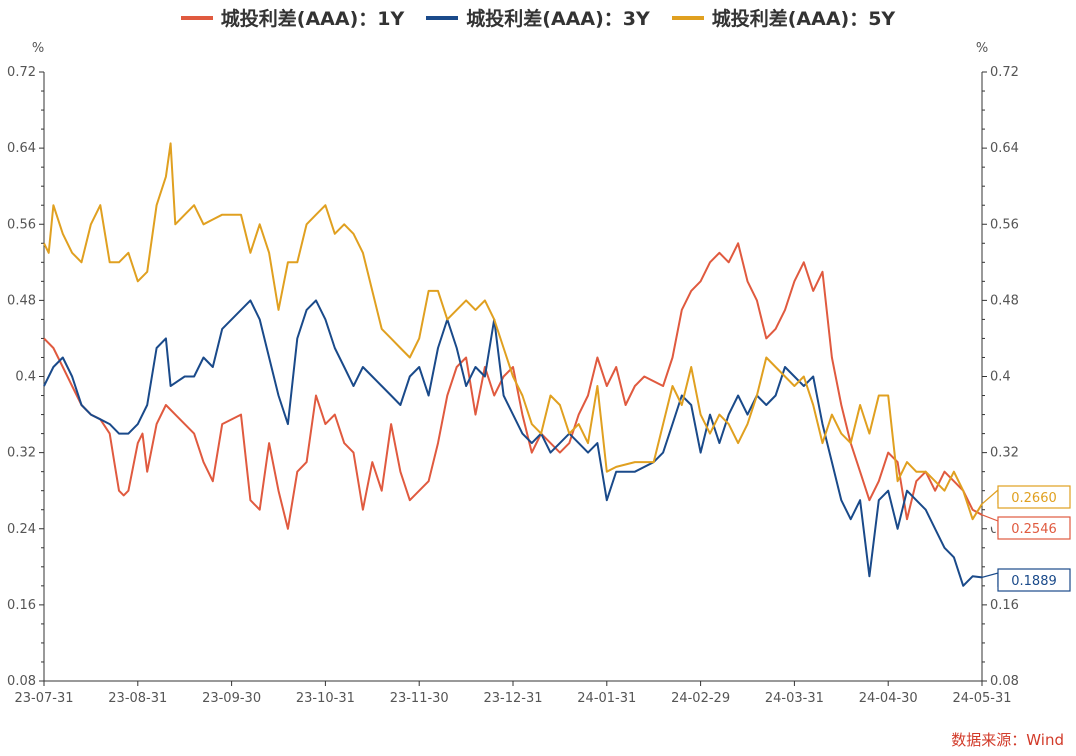  Describe the element at coordinates (43, 698) in the screenshot. I see `x-tick-label: 23-07-31` at that location.